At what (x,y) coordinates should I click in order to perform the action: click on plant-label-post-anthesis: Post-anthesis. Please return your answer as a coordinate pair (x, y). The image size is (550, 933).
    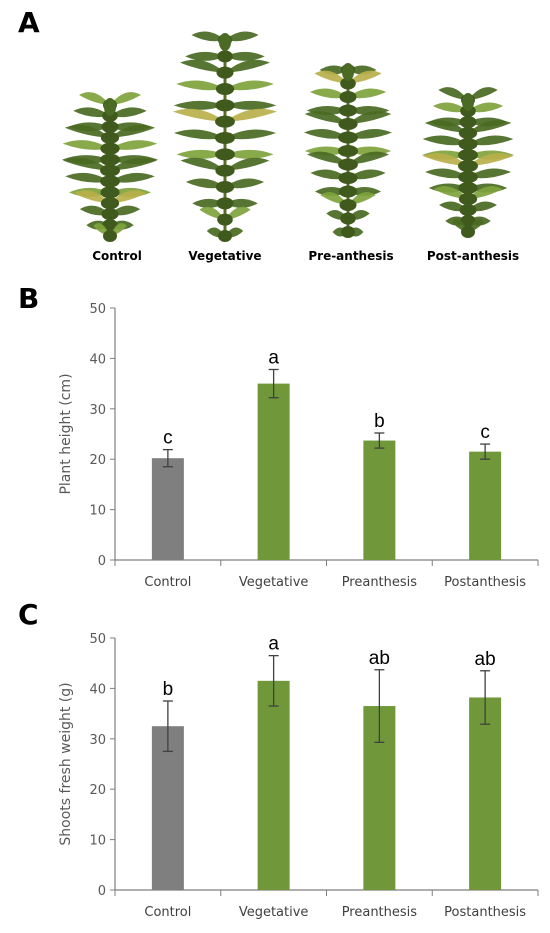
    Looking at the image, I should click on (473, 256).